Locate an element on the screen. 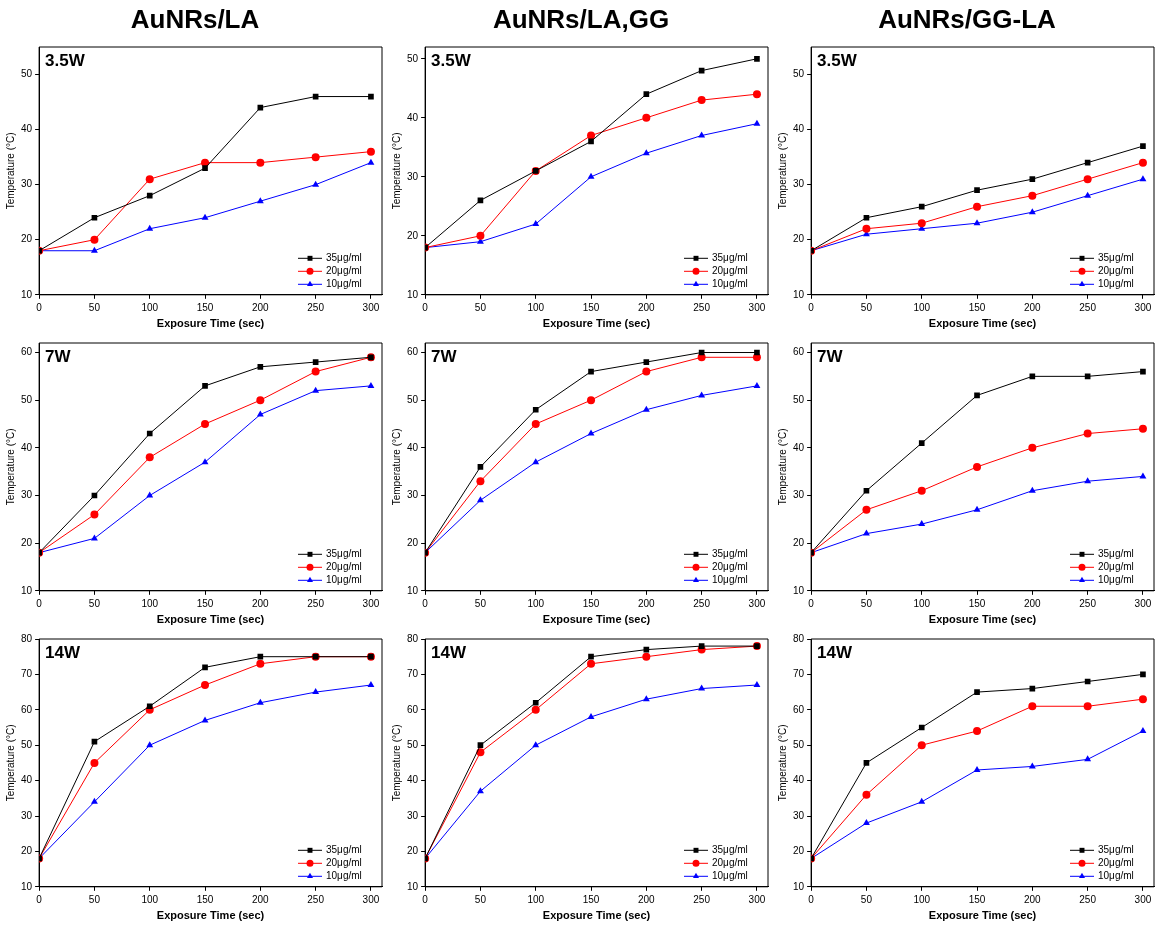 This screenshot has height=942, width=1162. chart-title: AuNRs/LA,GG is located at coordinates (581, 19).